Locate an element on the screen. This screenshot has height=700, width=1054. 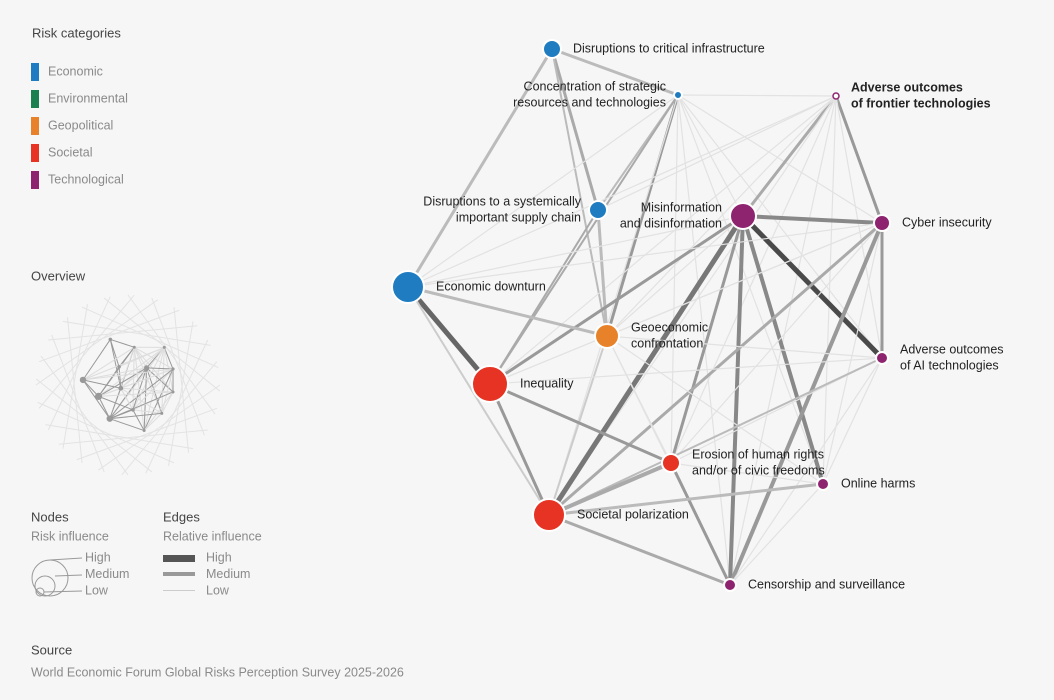
legend-label: Economic is located at coordinates (75, 71).